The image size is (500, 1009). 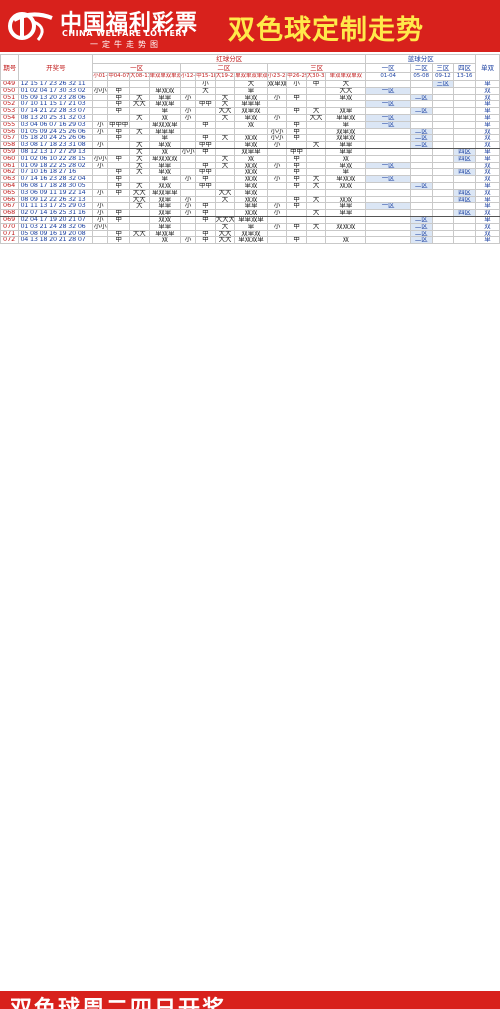 I want to click on table-row: 072 04 13 18 20 21 28 07 中双小中大大 单双双单中双二区单, so click(x=250, y=240).